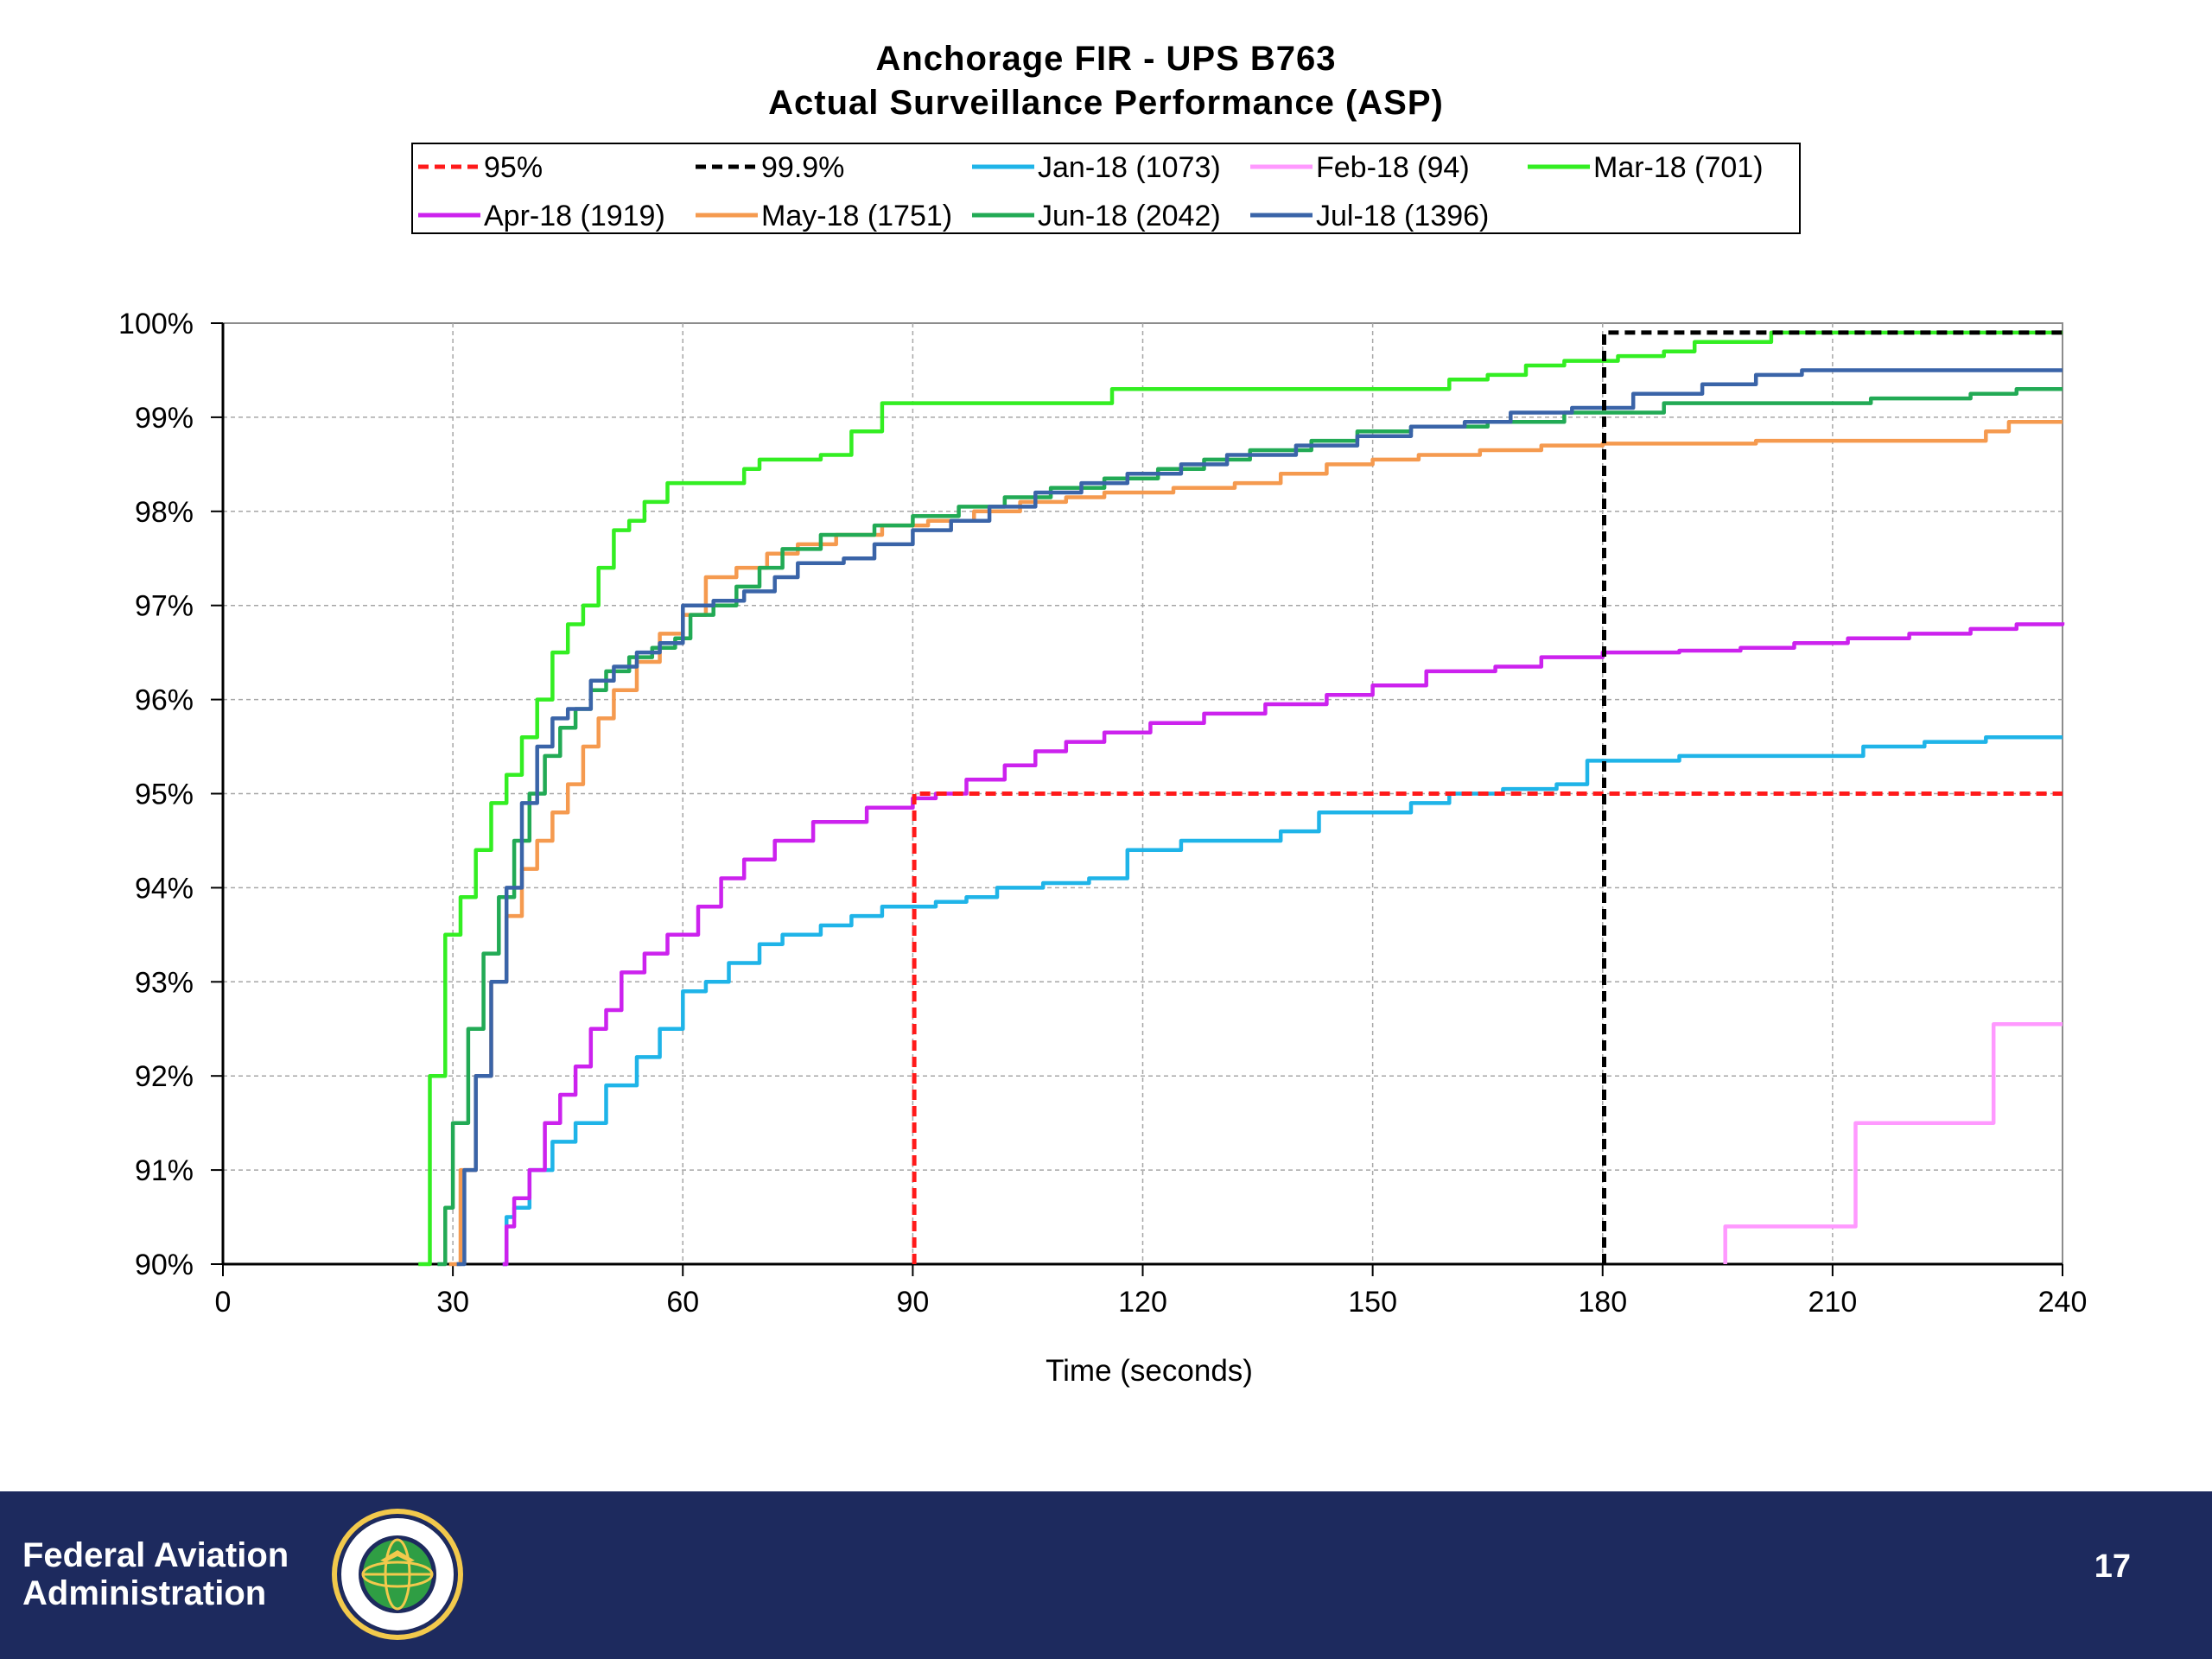  I want to click on y-tick-label: 96%, so click(164, 700).